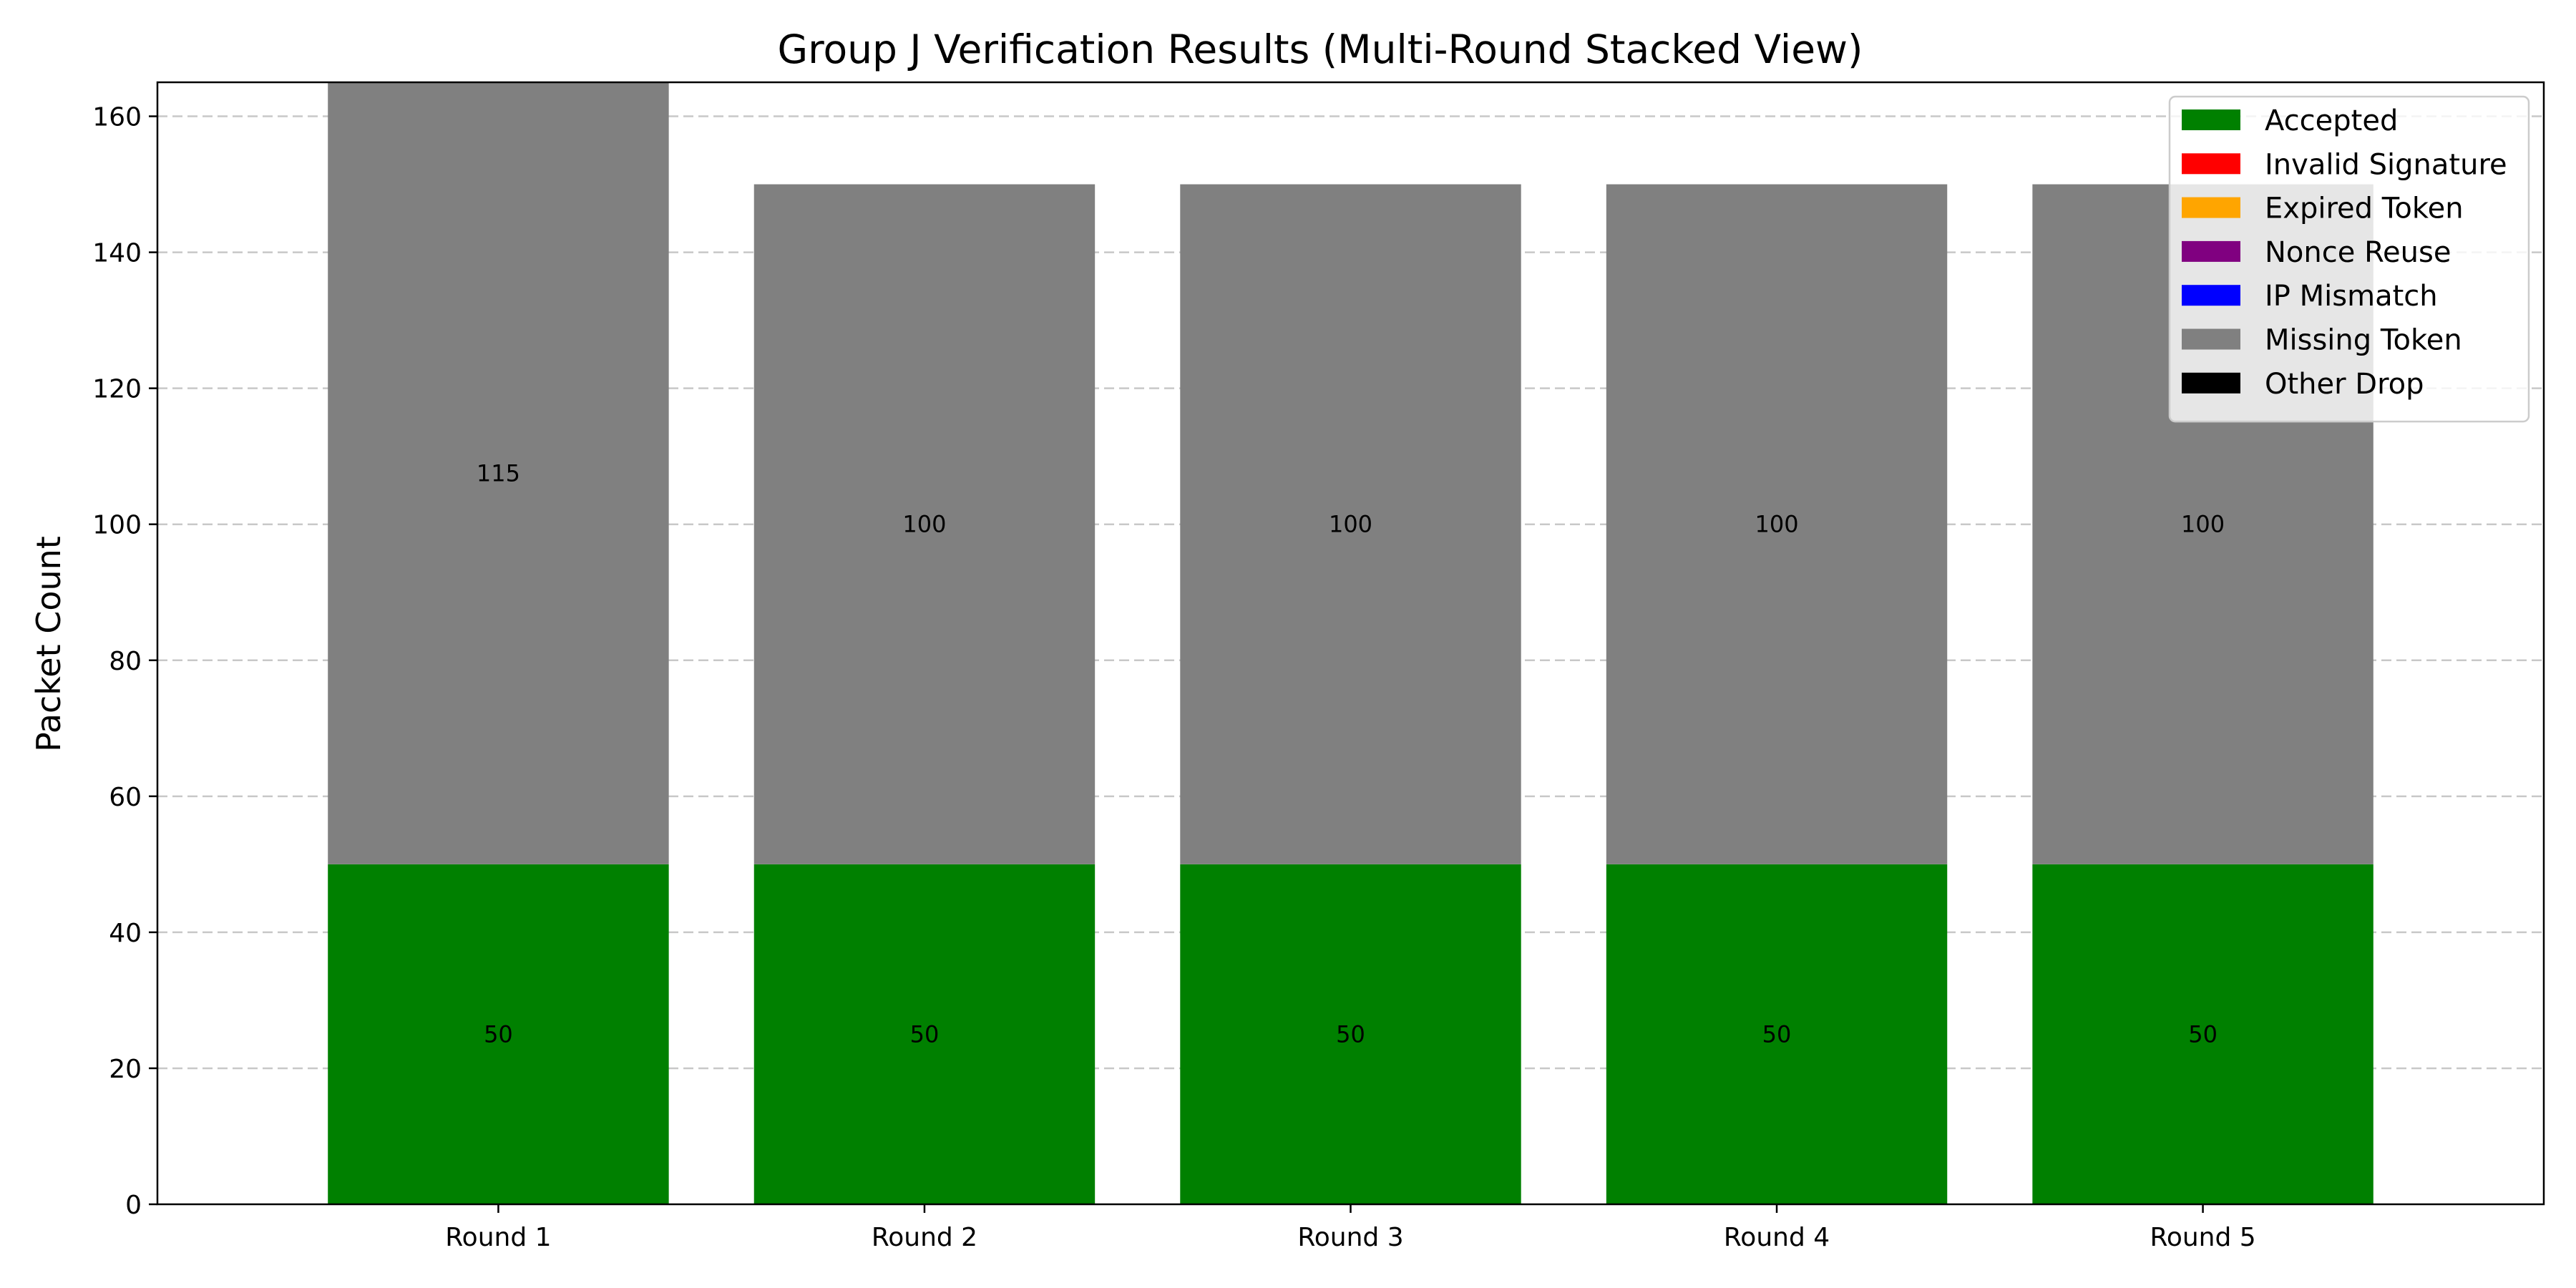 This screenshot has width=2576, height=1288. I want to click on legend-entry-label: Expired Token, so click(2364, 208).